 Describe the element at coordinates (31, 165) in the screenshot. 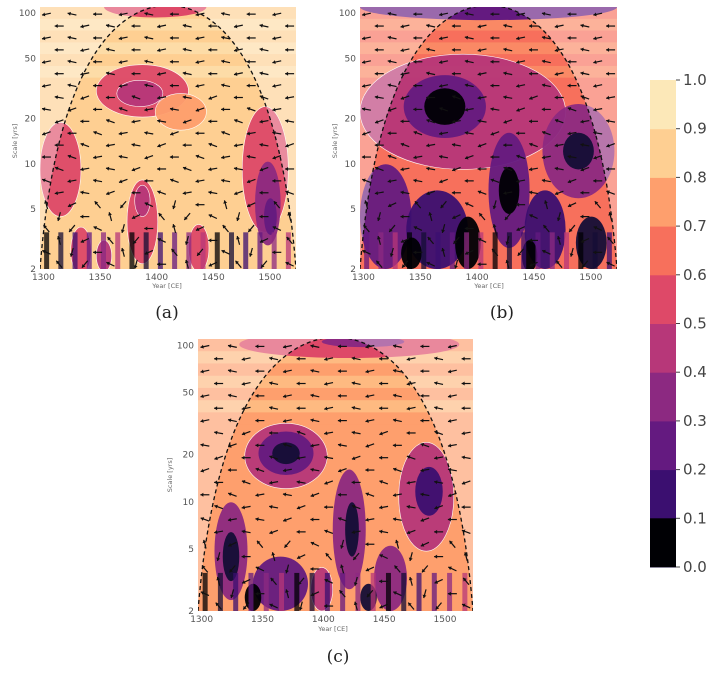

I see `panel-a-y-tick-label: 10` at that location.